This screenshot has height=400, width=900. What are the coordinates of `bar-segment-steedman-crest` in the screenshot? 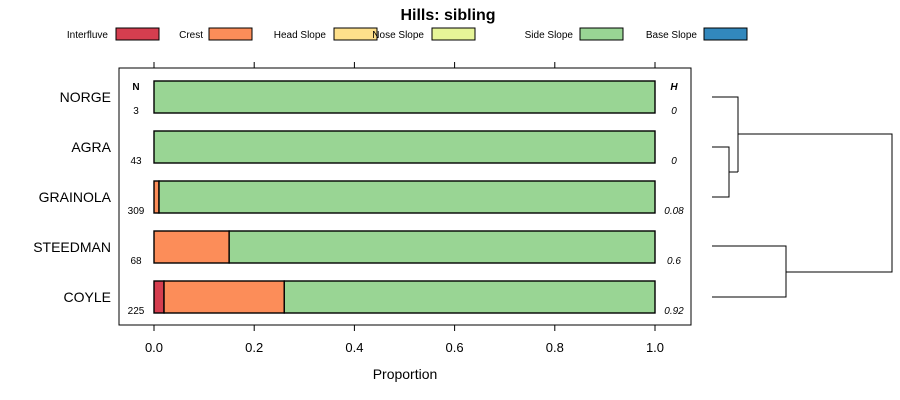 It's located at (191, 247).